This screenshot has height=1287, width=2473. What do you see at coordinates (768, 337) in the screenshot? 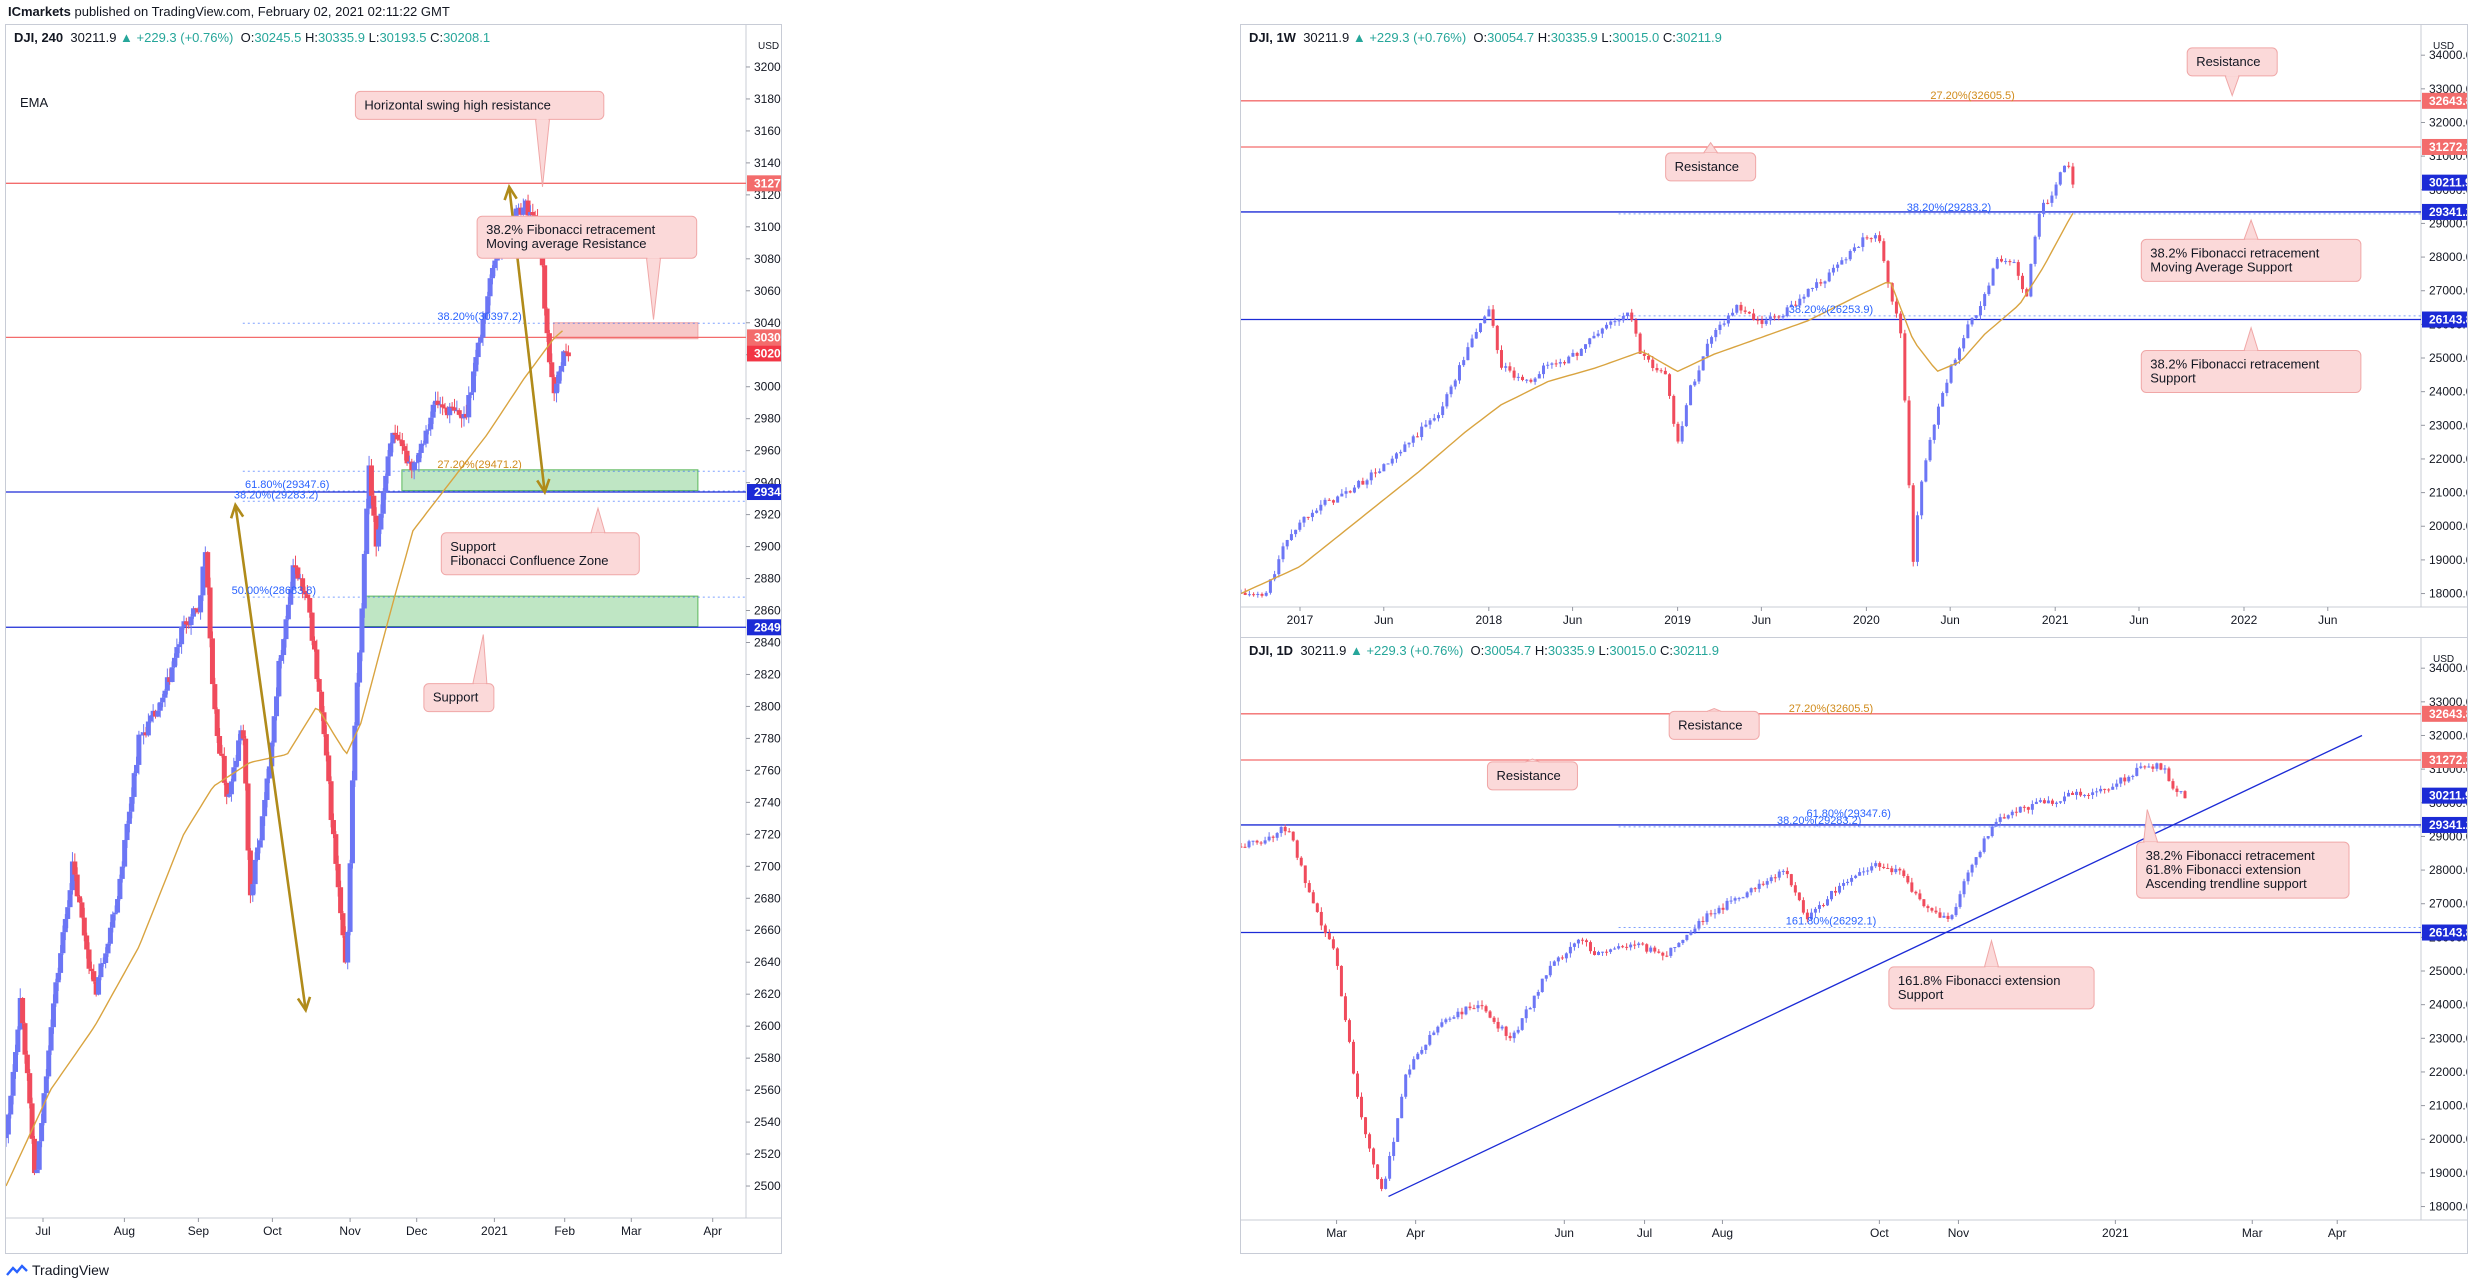
I see `price-tag-label: 30308.5` at bounding box center [768, 337].